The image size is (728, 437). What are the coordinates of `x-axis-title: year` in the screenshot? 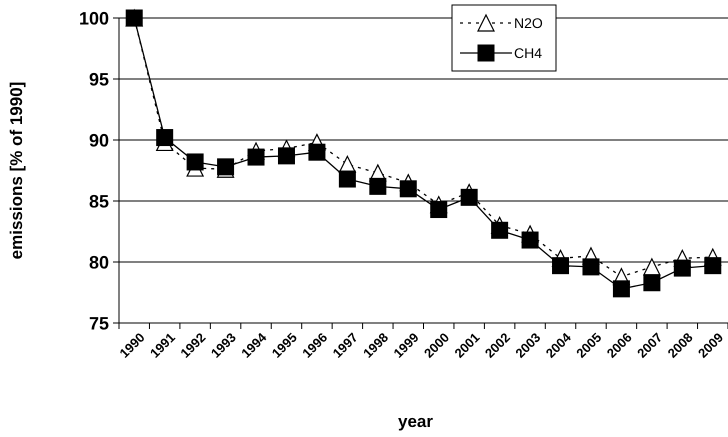 It's located at (416, 421).